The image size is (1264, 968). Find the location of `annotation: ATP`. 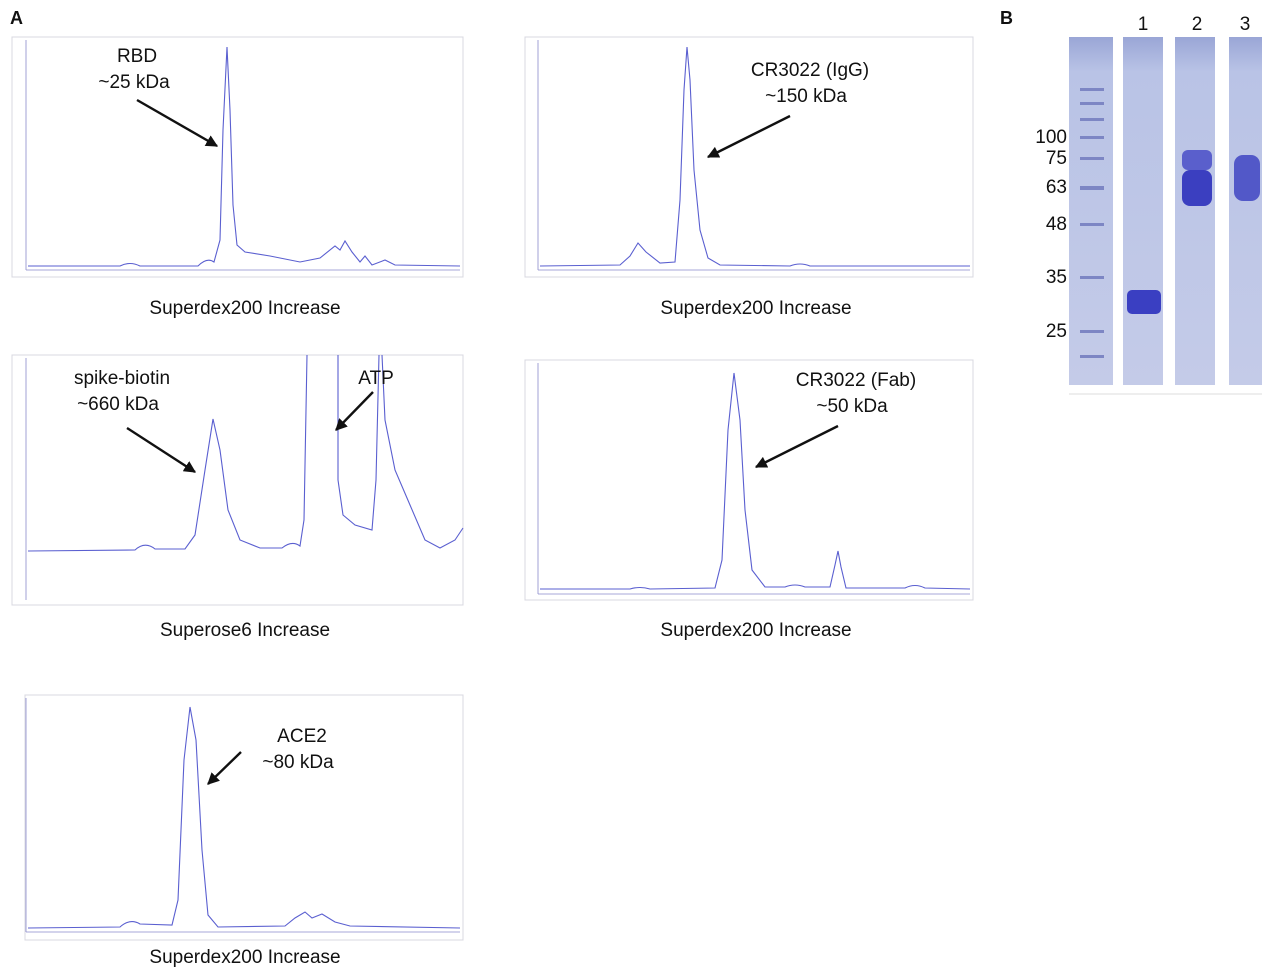

annotation: ATP is located at coordinates (376, 378).